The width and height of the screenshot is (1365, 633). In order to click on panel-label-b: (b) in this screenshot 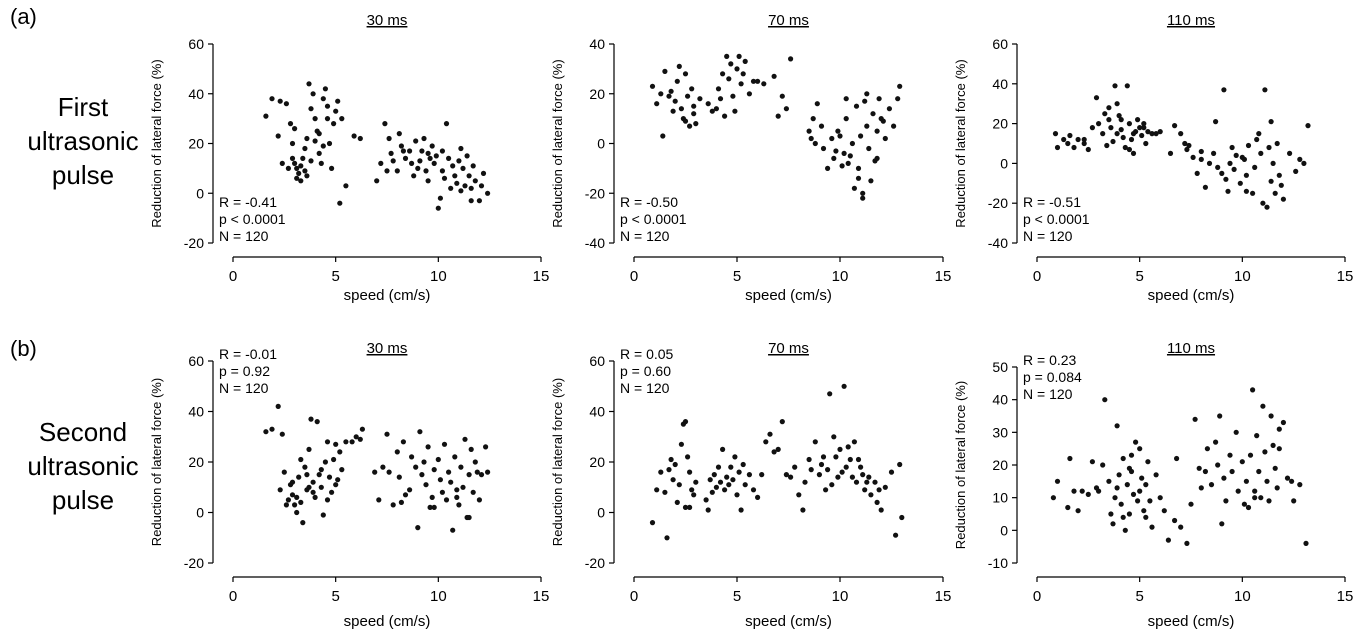, I will do `click(23, 348)`.